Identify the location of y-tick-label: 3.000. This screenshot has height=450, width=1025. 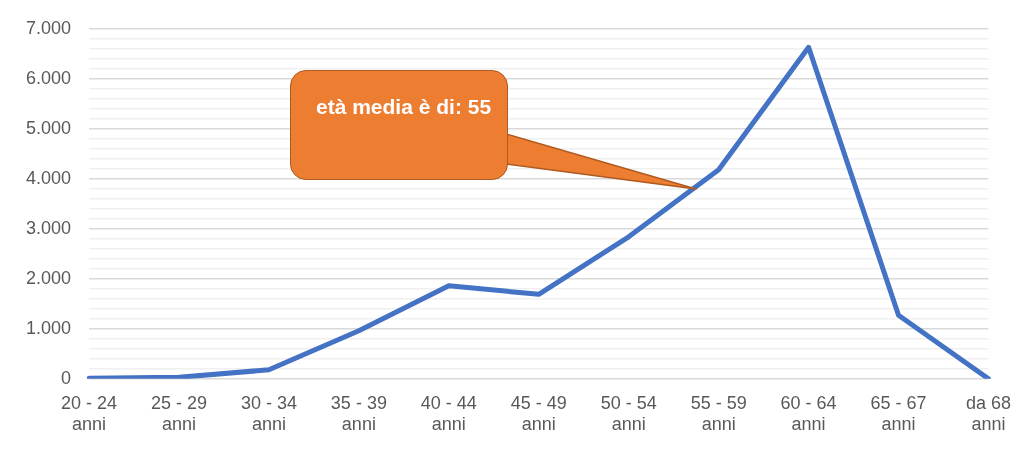
(49, 227).